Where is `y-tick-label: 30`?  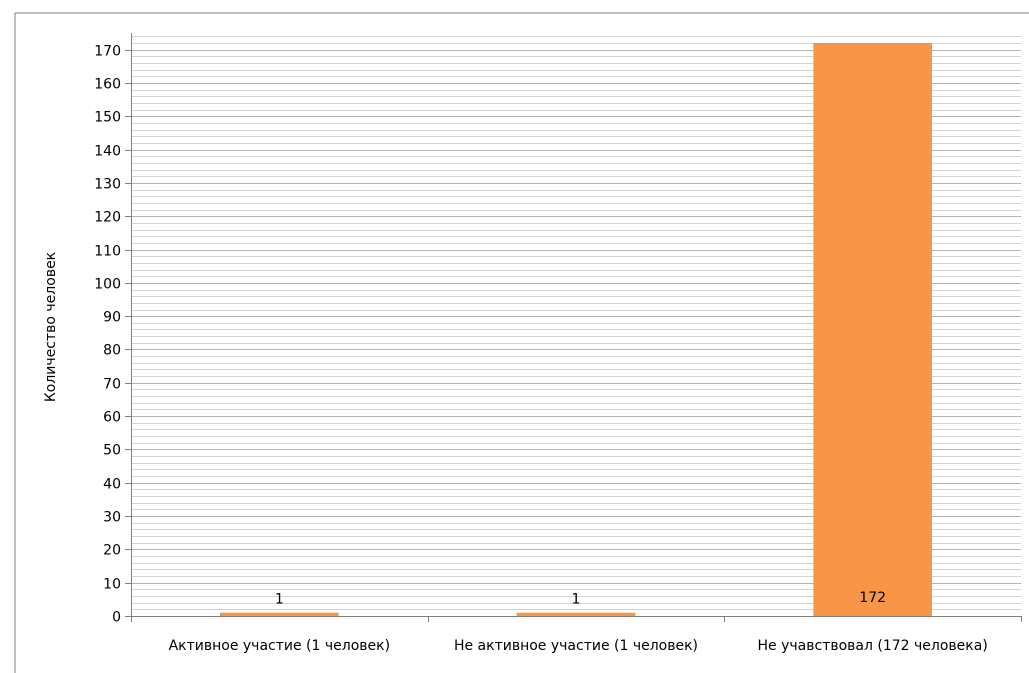 y-tick-label: 30 is located at coordinates (112, 518).